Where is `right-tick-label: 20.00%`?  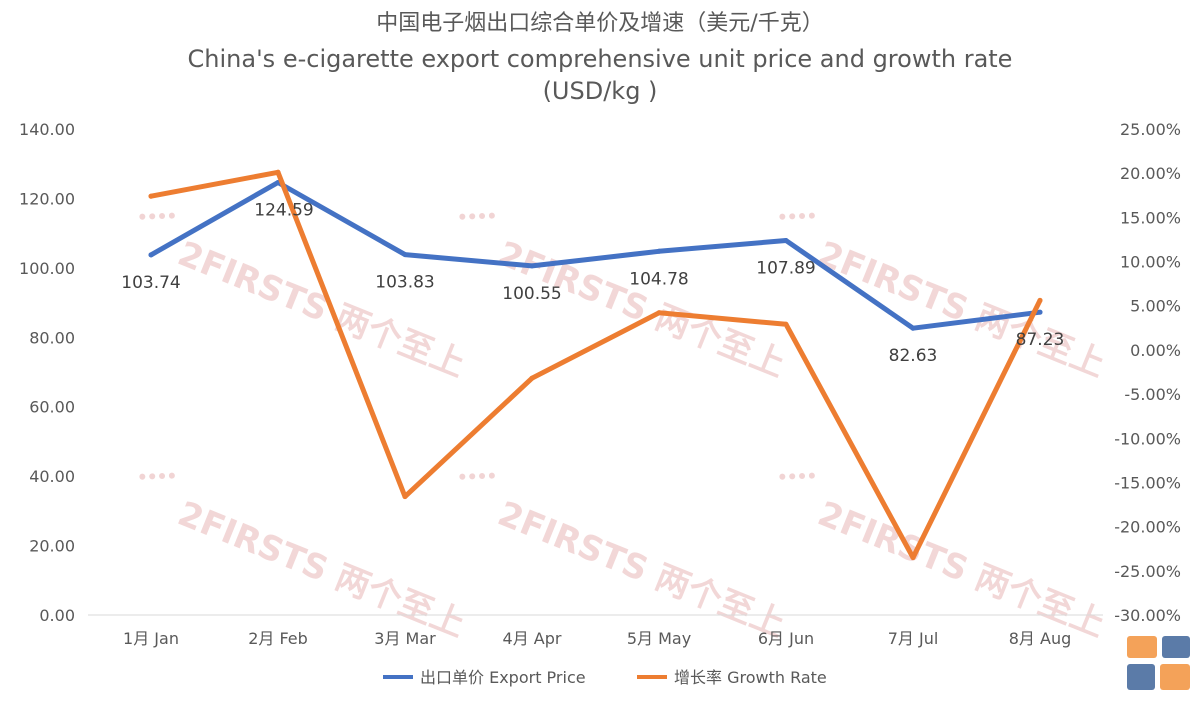
right-tick-label: 20.00% is located at coordinates (1150, 173).